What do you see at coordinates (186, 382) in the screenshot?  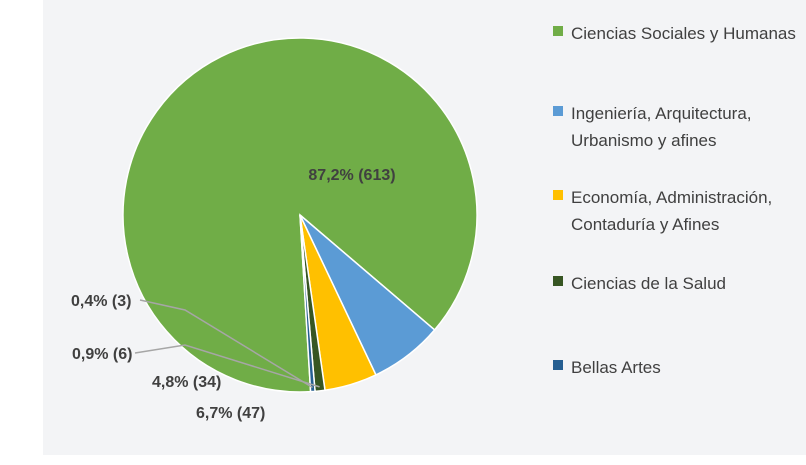 I see `data-label-economia: 4,8% (34)` at bounding box center [186, 382].